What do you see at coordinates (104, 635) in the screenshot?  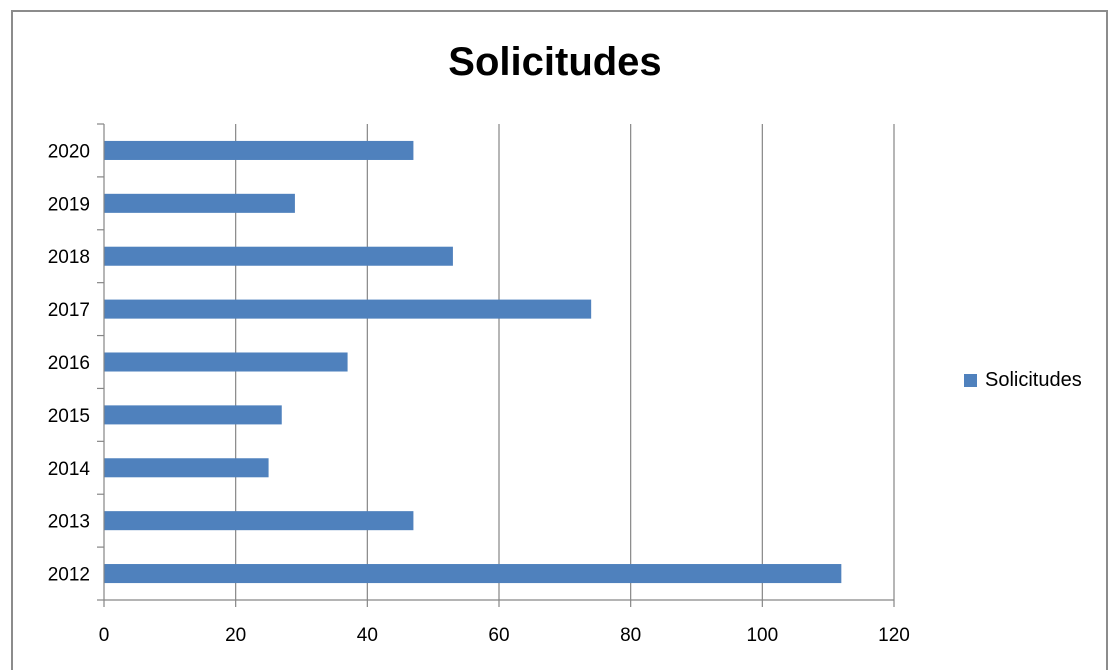 I see `x-tick-label-0: 0` at bounding box center [104, 635].